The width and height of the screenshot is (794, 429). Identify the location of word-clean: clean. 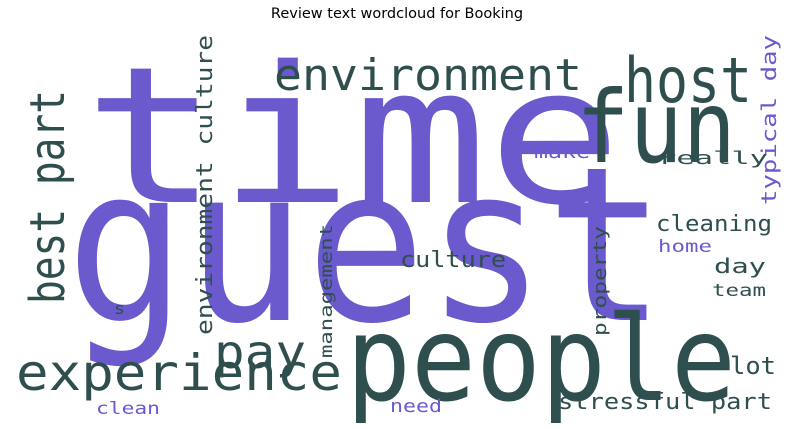
(128, 409).